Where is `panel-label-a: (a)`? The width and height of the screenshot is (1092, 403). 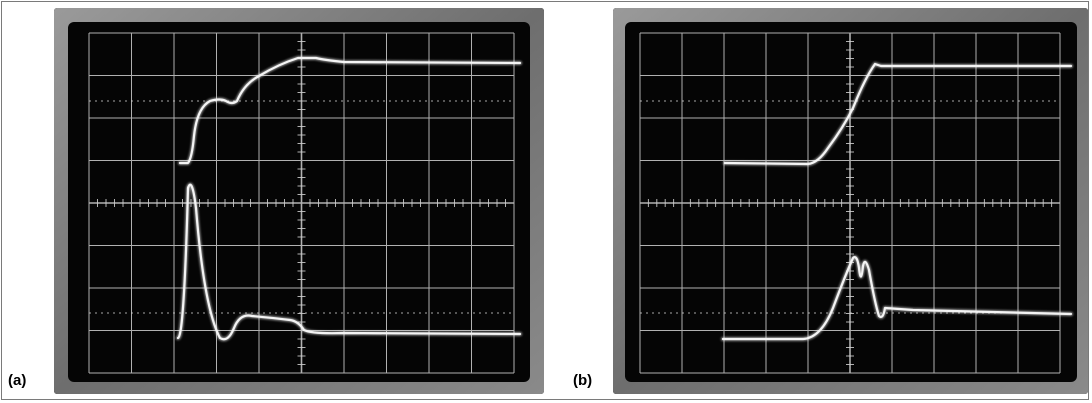
panel-label-a: (a) is located at coordinates (17, 380).